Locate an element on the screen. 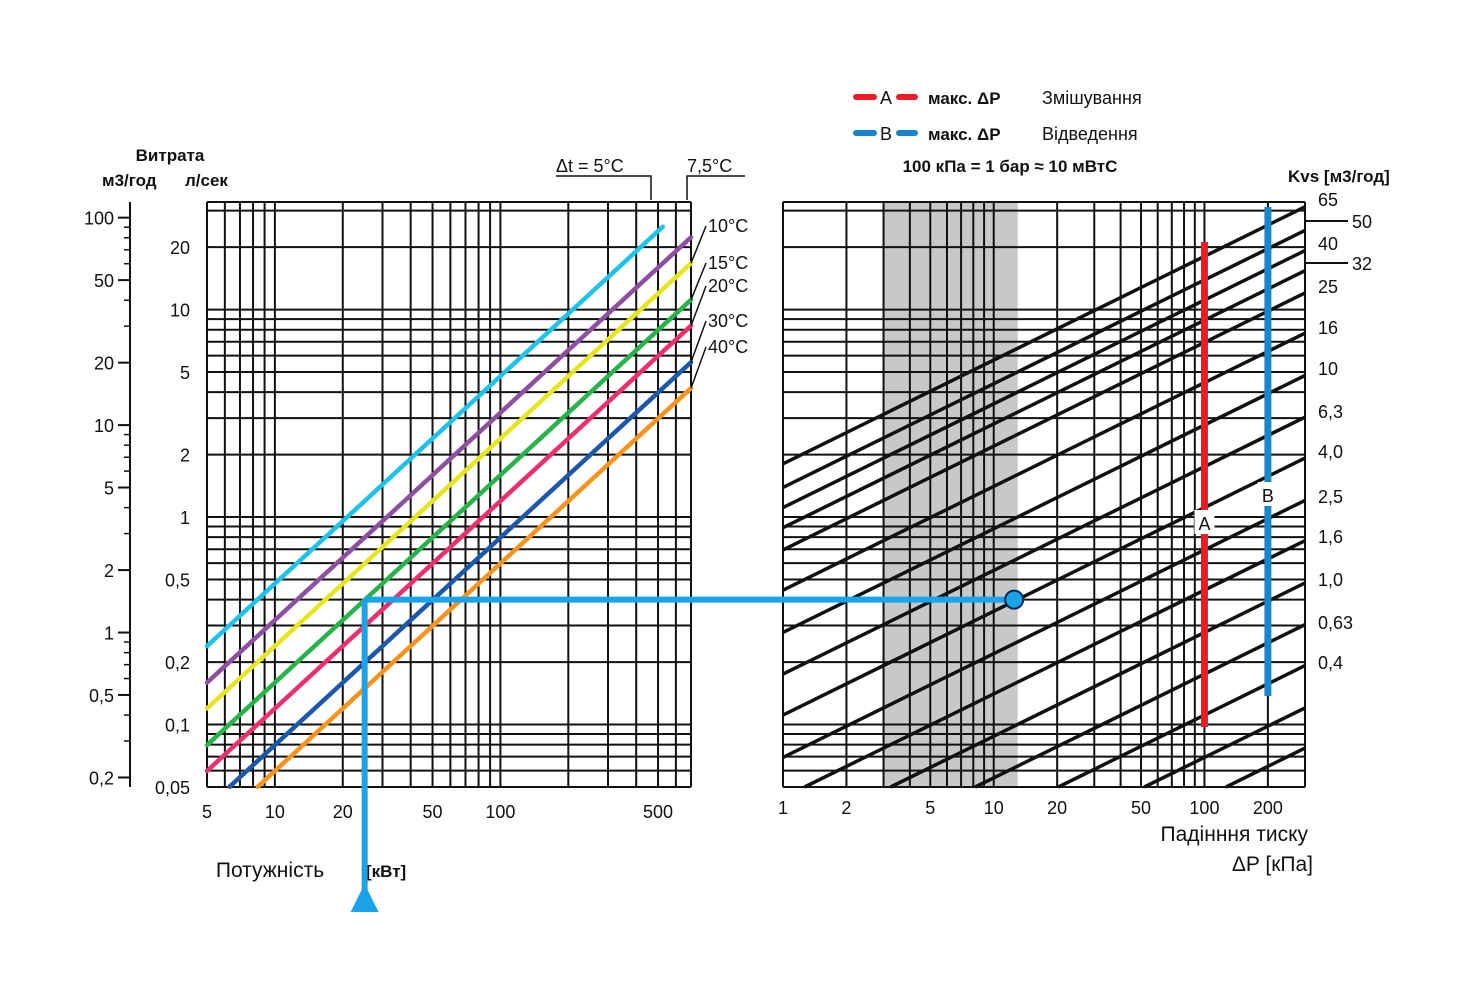 The image size is (1476, 981). kvs-label: 1,0 is located at coordinates (1330, 580).